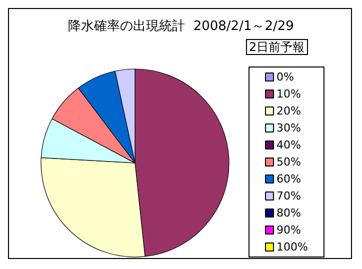 The width and height of the screenshot is (362, 269). I want to click on legend-label: 10%, so click(288, 94).